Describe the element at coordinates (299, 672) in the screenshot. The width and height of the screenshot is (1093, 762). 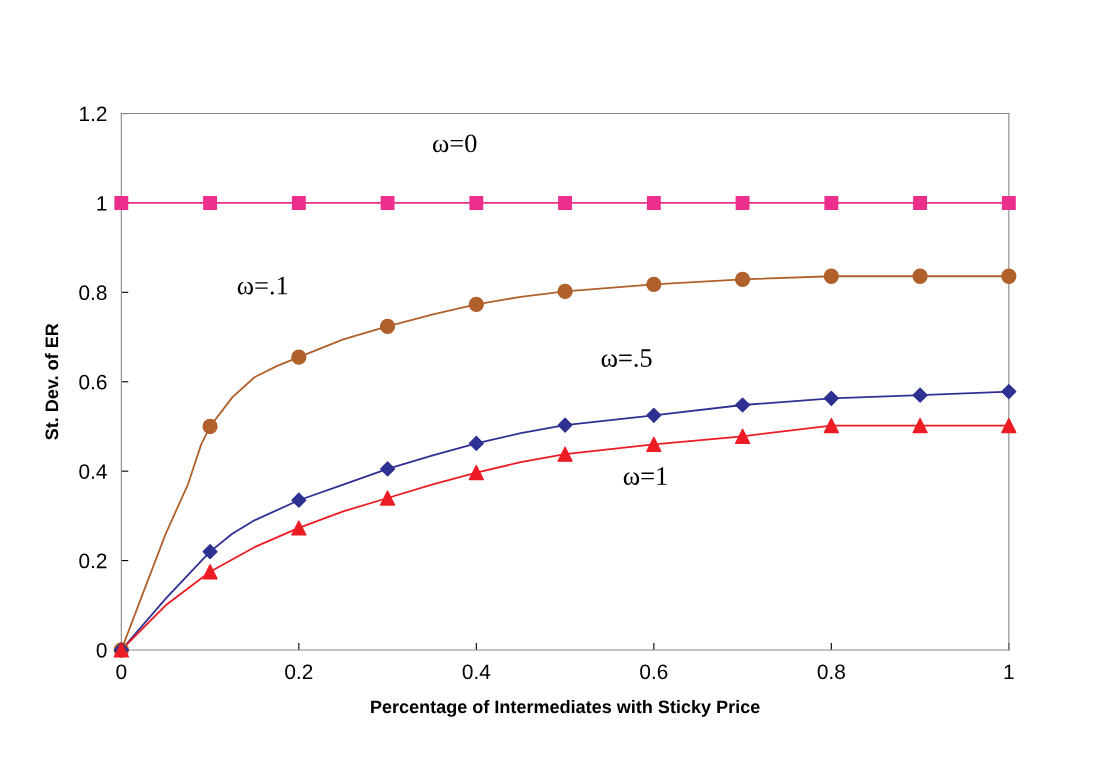
I see `x-tick-label: 0.2` at that location.